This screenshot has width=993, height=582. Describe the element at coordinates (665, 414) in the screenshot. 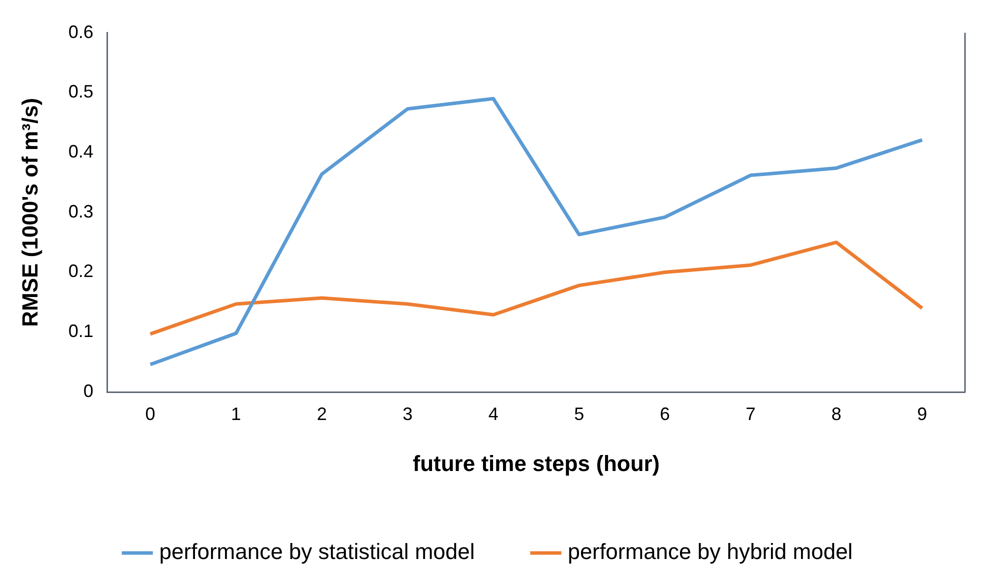

I see `x-tick-label: 6` at that location.